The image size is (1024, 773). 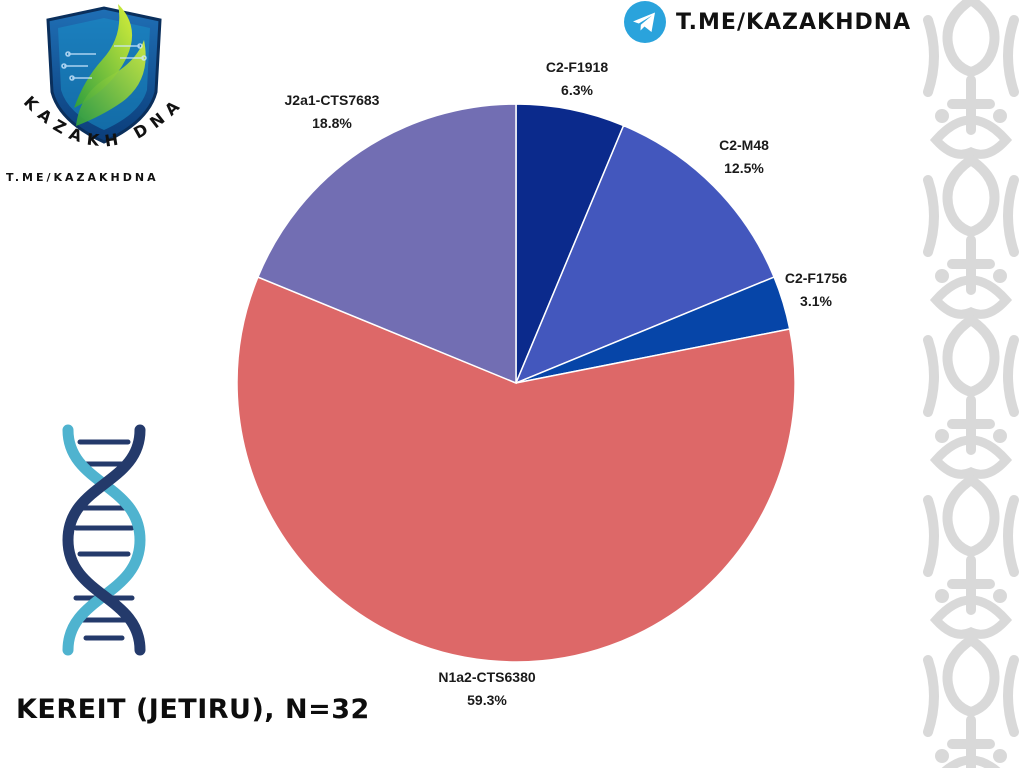 I want to click on slice-label: C2-F1756, so click(x=816, y=278).